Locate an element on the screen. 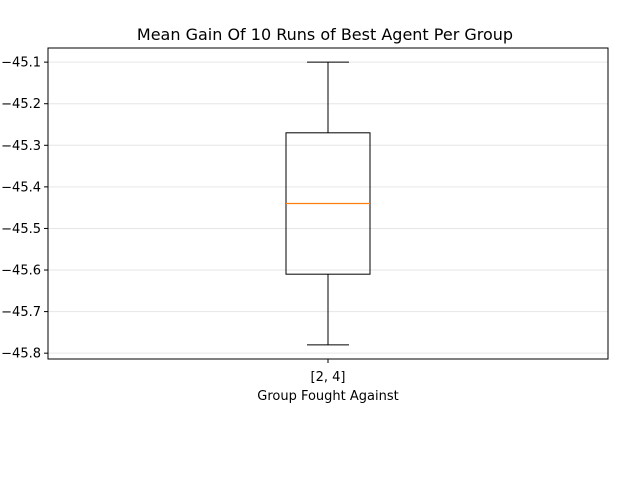 The image size is (640, 485). y-axis-ticks: −45.1 −45.2 −45.3 −45.4 −45.5 −45.6 −45.7 −45.8 is located at coordinates (24, 209).